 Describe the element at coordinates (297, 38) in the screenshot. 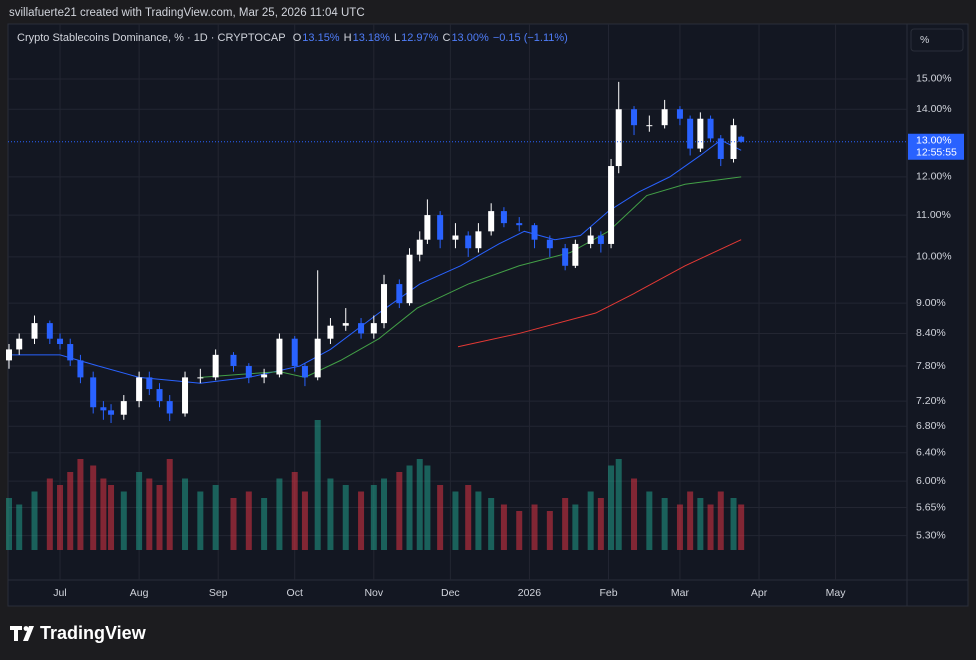

I see `o-label: O` at that location.